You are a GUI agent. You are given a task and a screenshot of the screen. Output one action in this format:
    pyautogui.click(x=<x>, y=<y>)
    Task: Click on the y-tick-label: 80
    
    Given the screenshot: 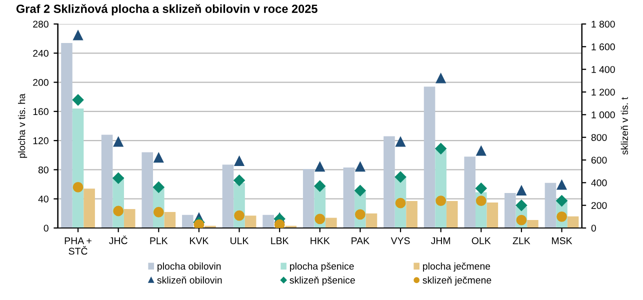 What is the action you would take?
    pyautogui.click(x=43, y=170)
    